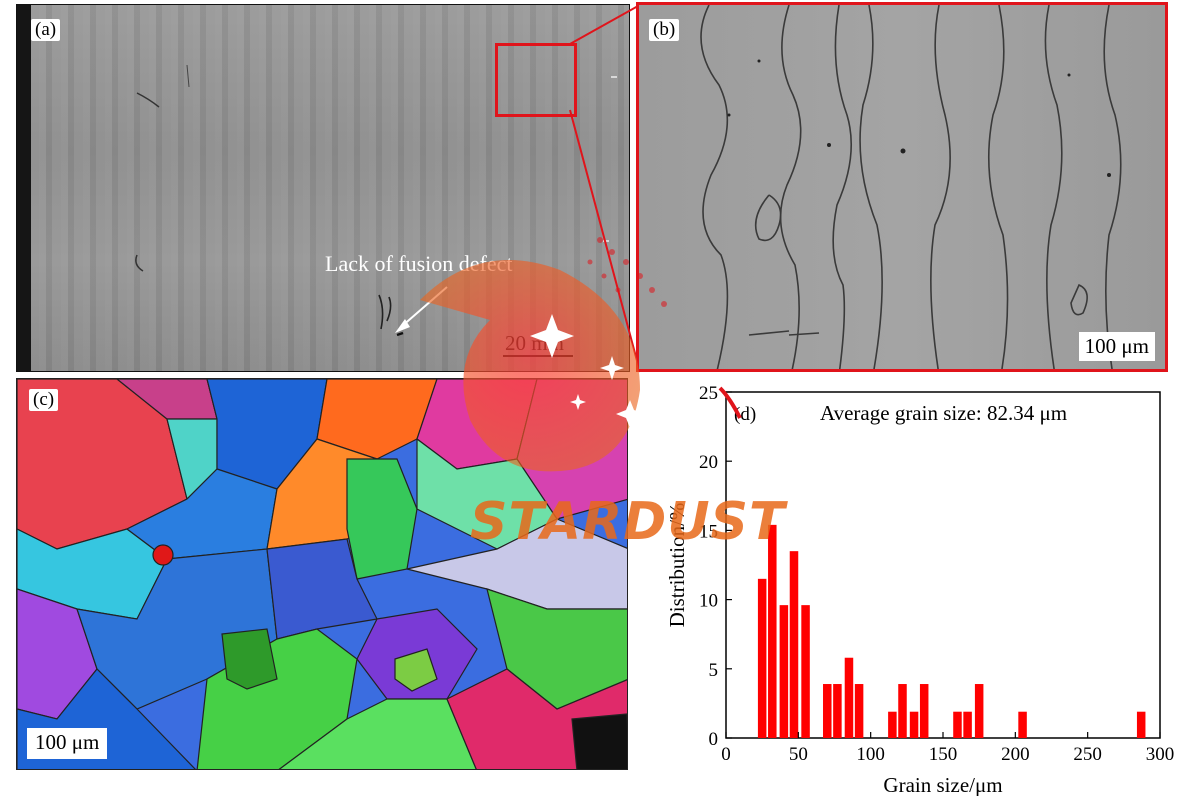 The height and width of the screenshot is (800, 1200). I want to click on scale-box-b: 100 μm, so click(1116, 346).